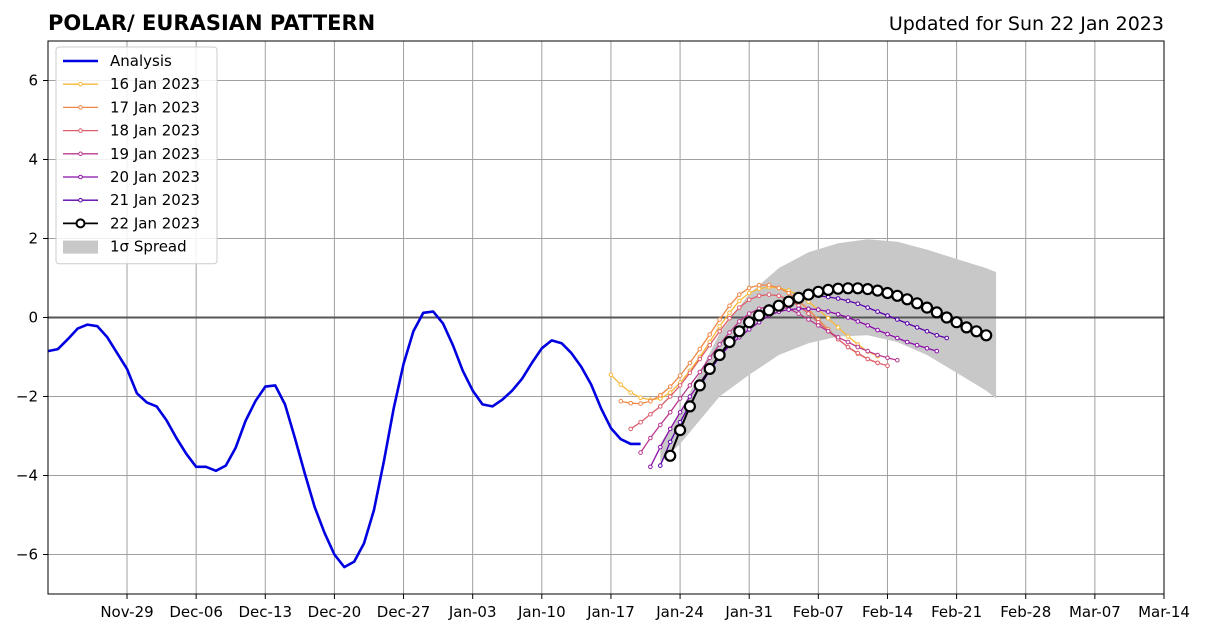 The height and width of the screenshot is (633, 1205). Describe the element at coordinates (1026, 24) in the screenshot. I see `chart-subtitle: Updated for Sun 22 Jan 2023` at that location.